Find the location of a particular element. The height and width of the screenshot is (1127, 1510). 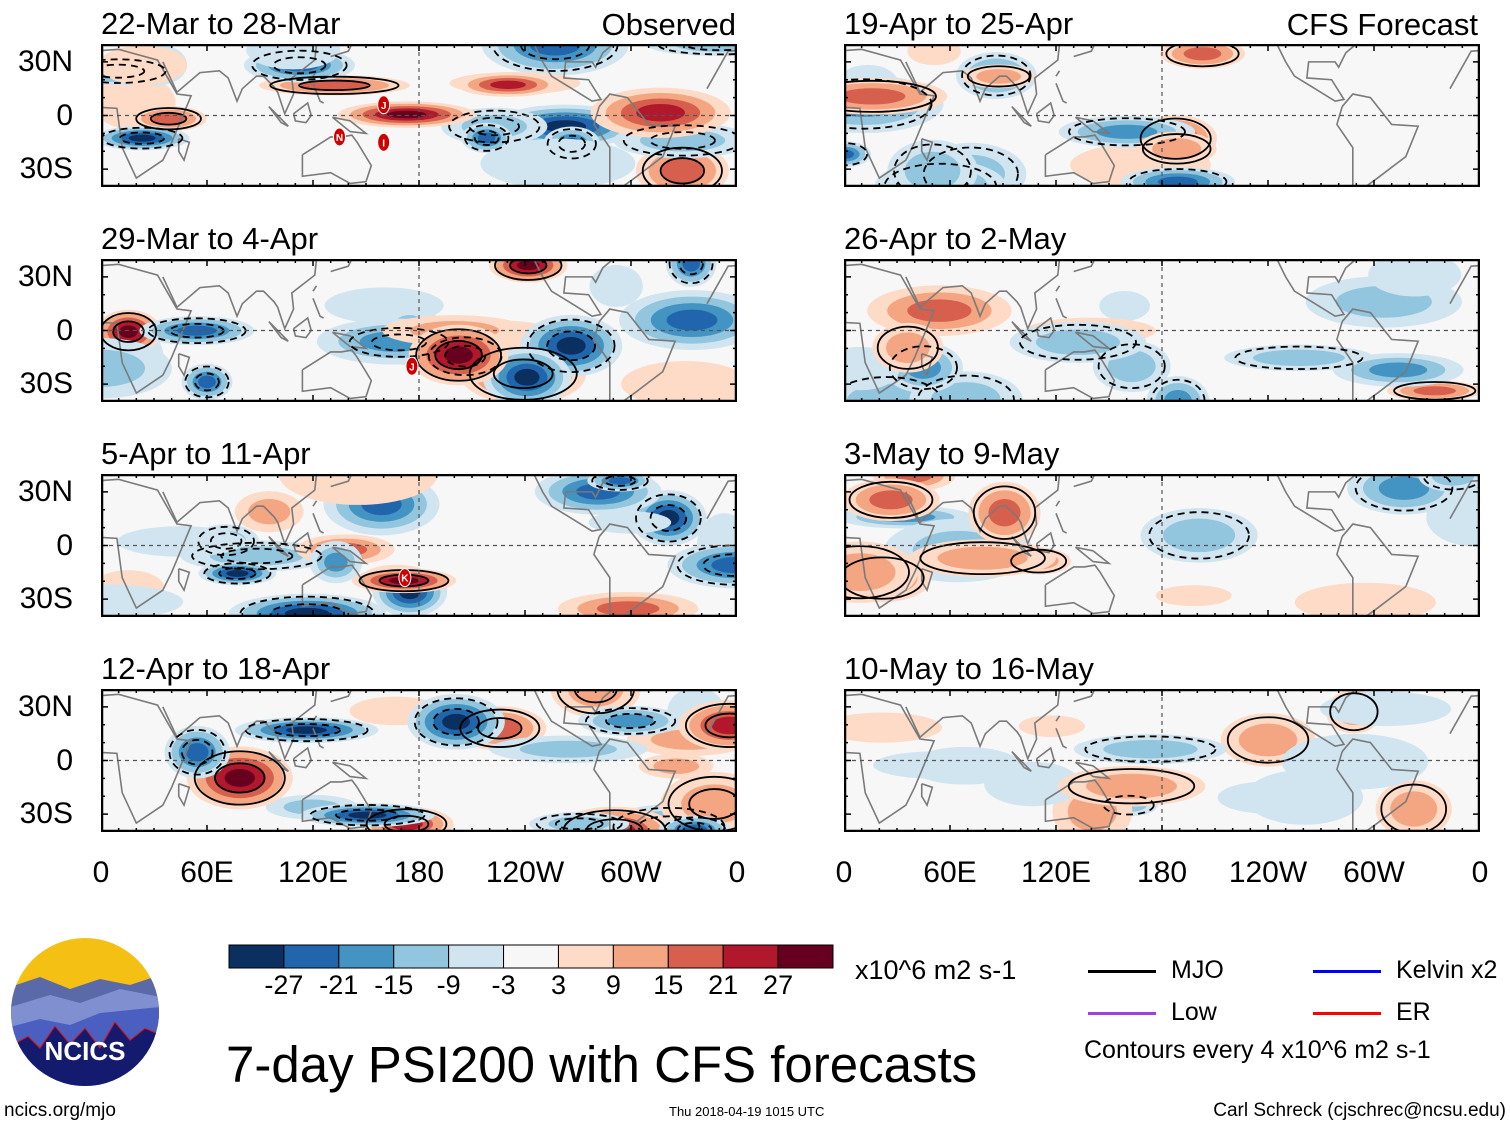

cfs-forecast-label: CFS Forecast is located at coordinates (1382, 24).